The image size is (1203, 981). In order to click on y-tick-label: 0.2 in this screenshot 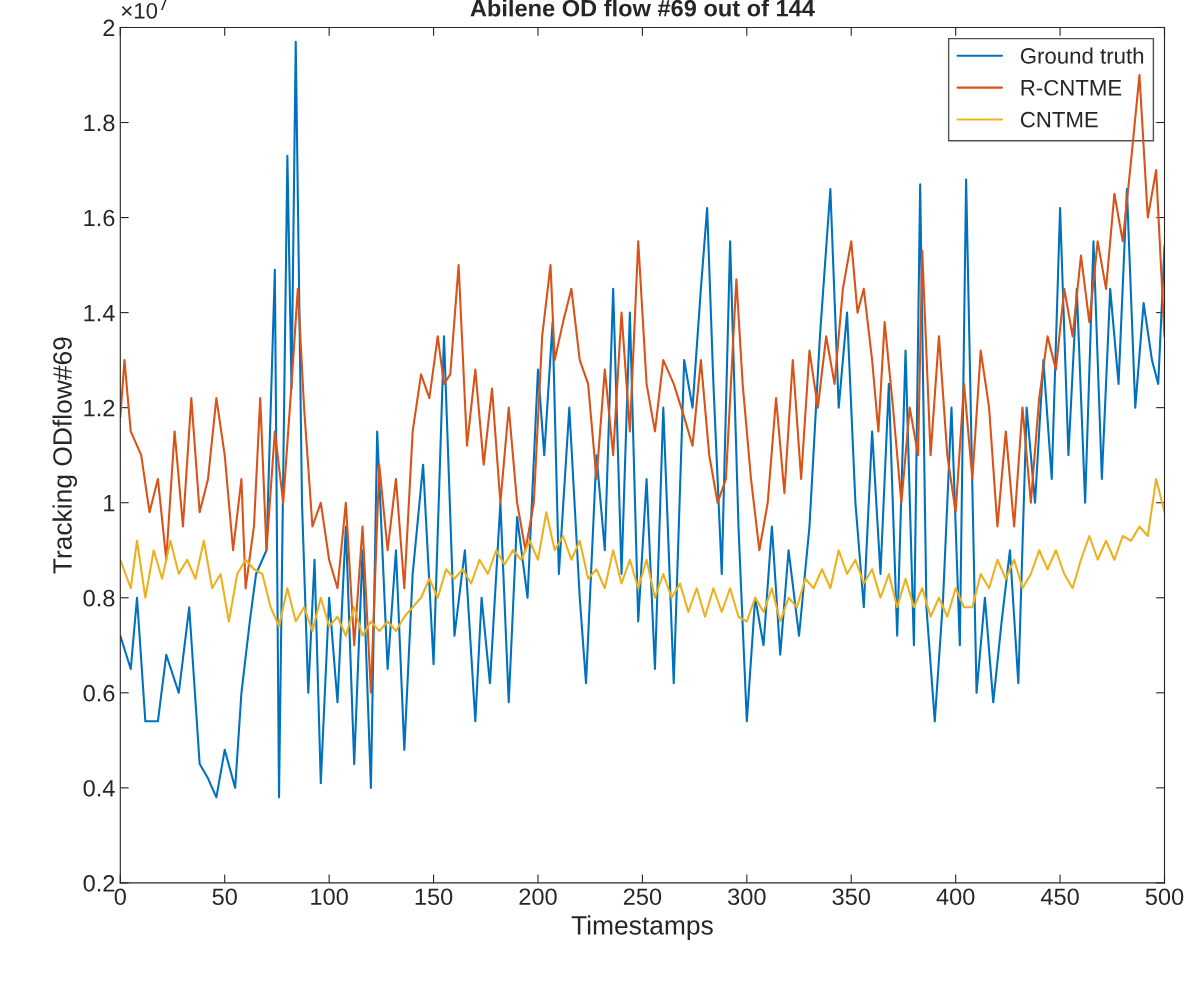, I will do `click(99, 883)`.